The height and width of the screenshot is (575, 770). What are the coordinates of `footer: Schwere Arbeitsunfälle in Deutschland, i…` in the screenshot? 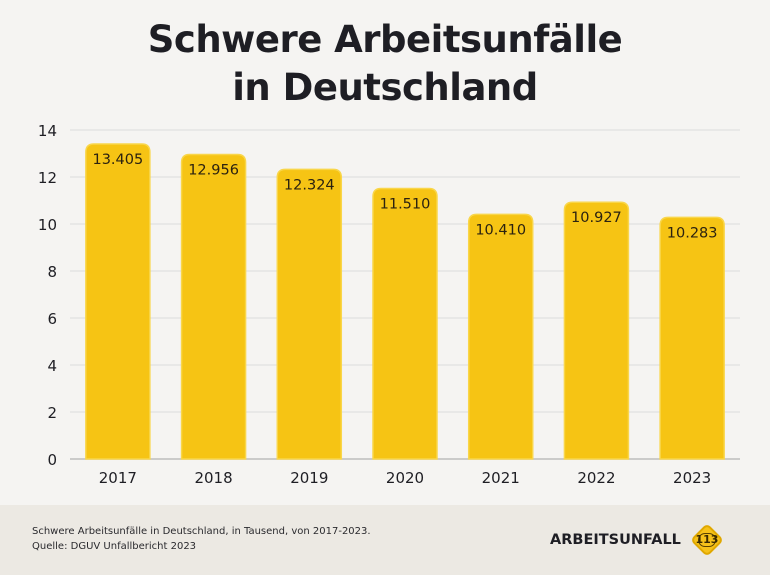 It's located at (385, 540).